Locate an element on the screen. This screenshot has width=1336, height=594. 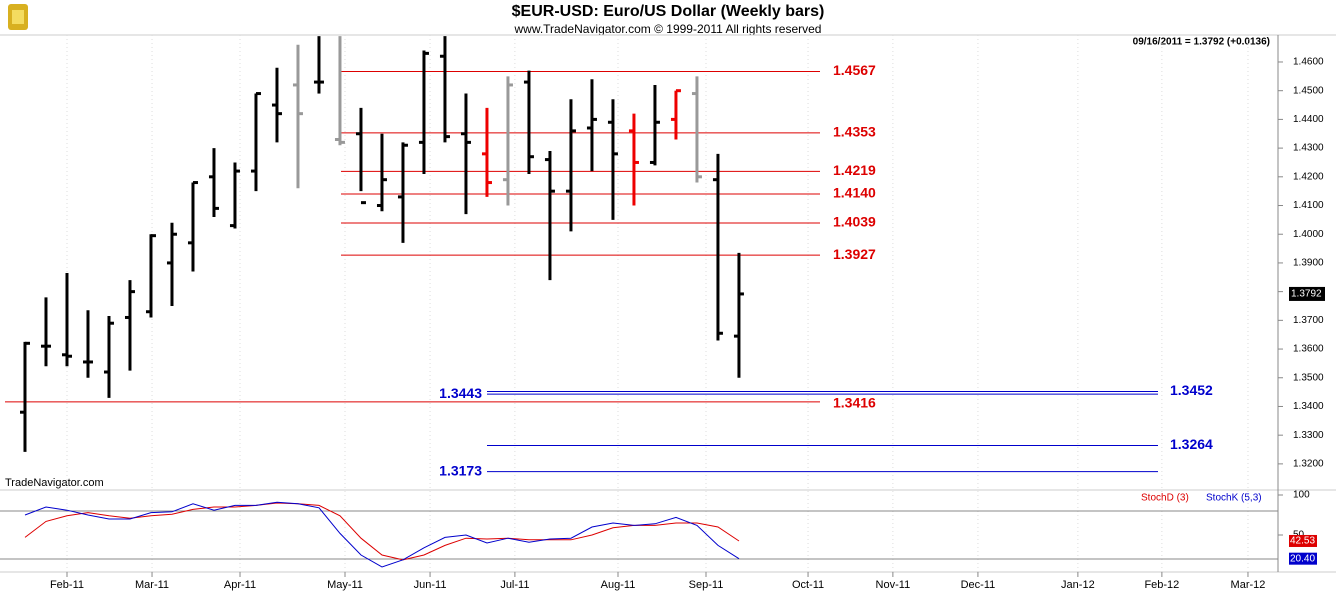
last-value-label: 20.40 is located at coordinates (1302, 558).